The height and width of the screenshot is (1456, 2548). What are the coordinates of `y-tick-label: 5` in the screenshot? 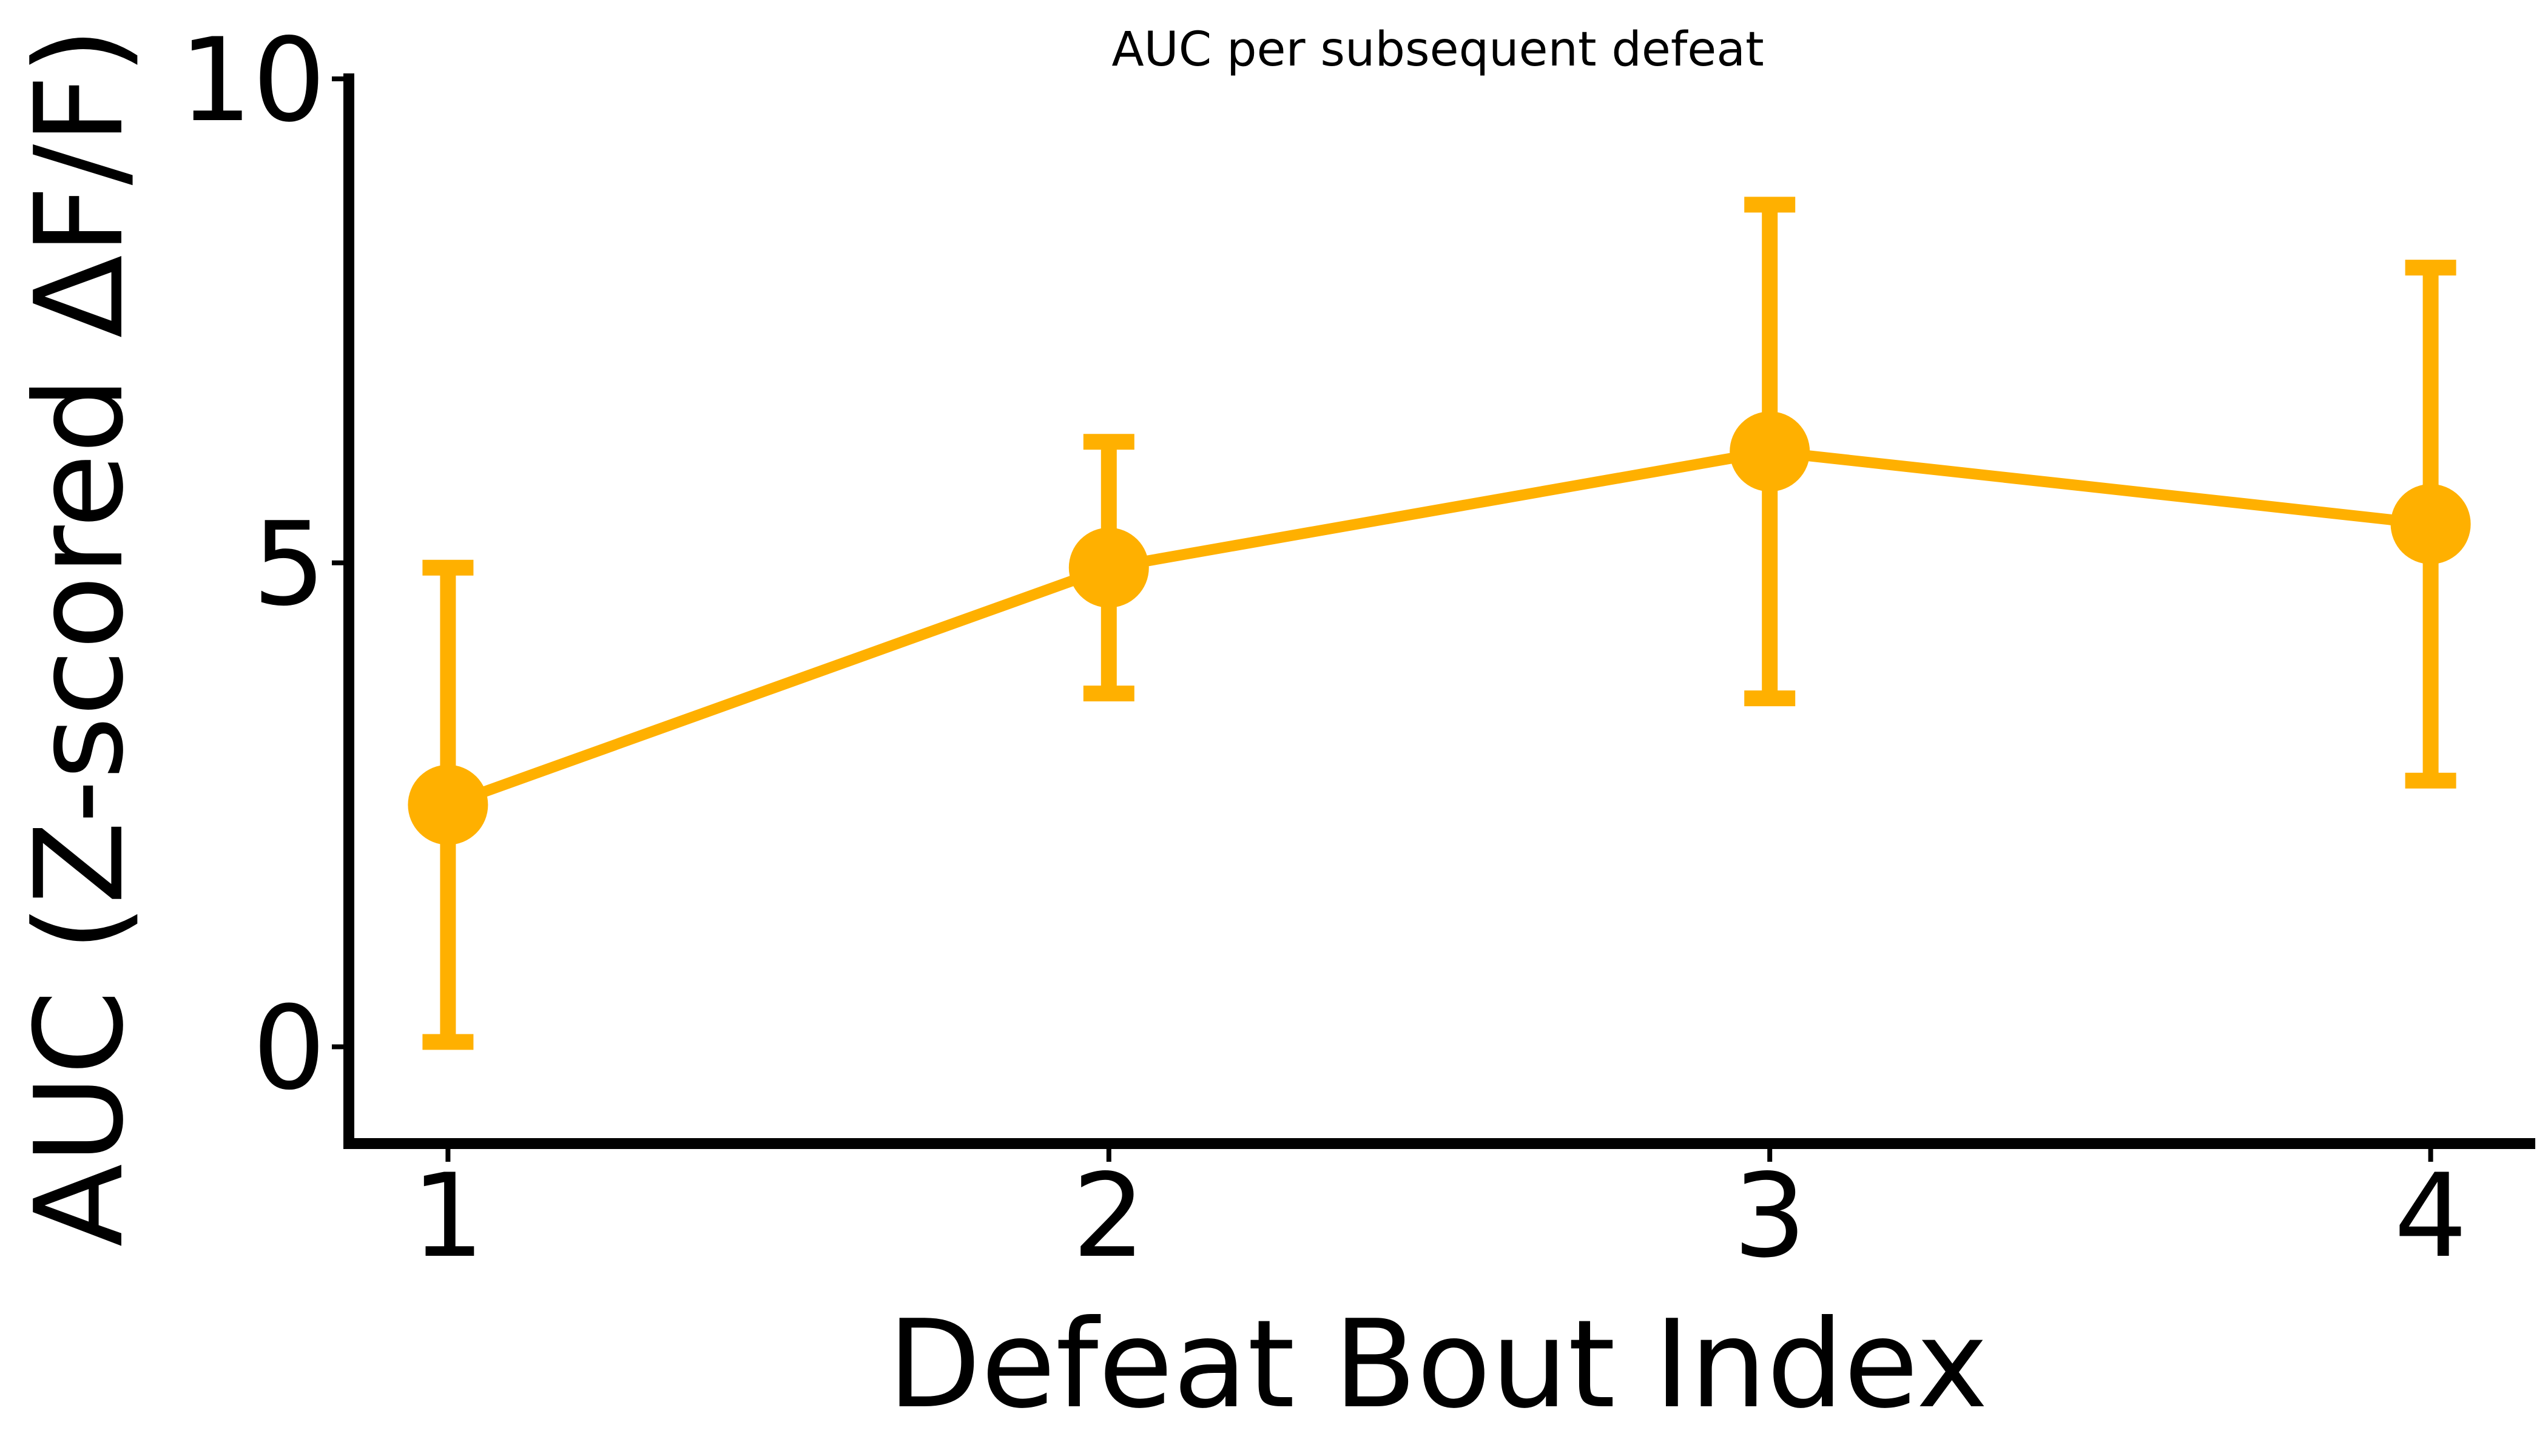 It's located at (289, 564).